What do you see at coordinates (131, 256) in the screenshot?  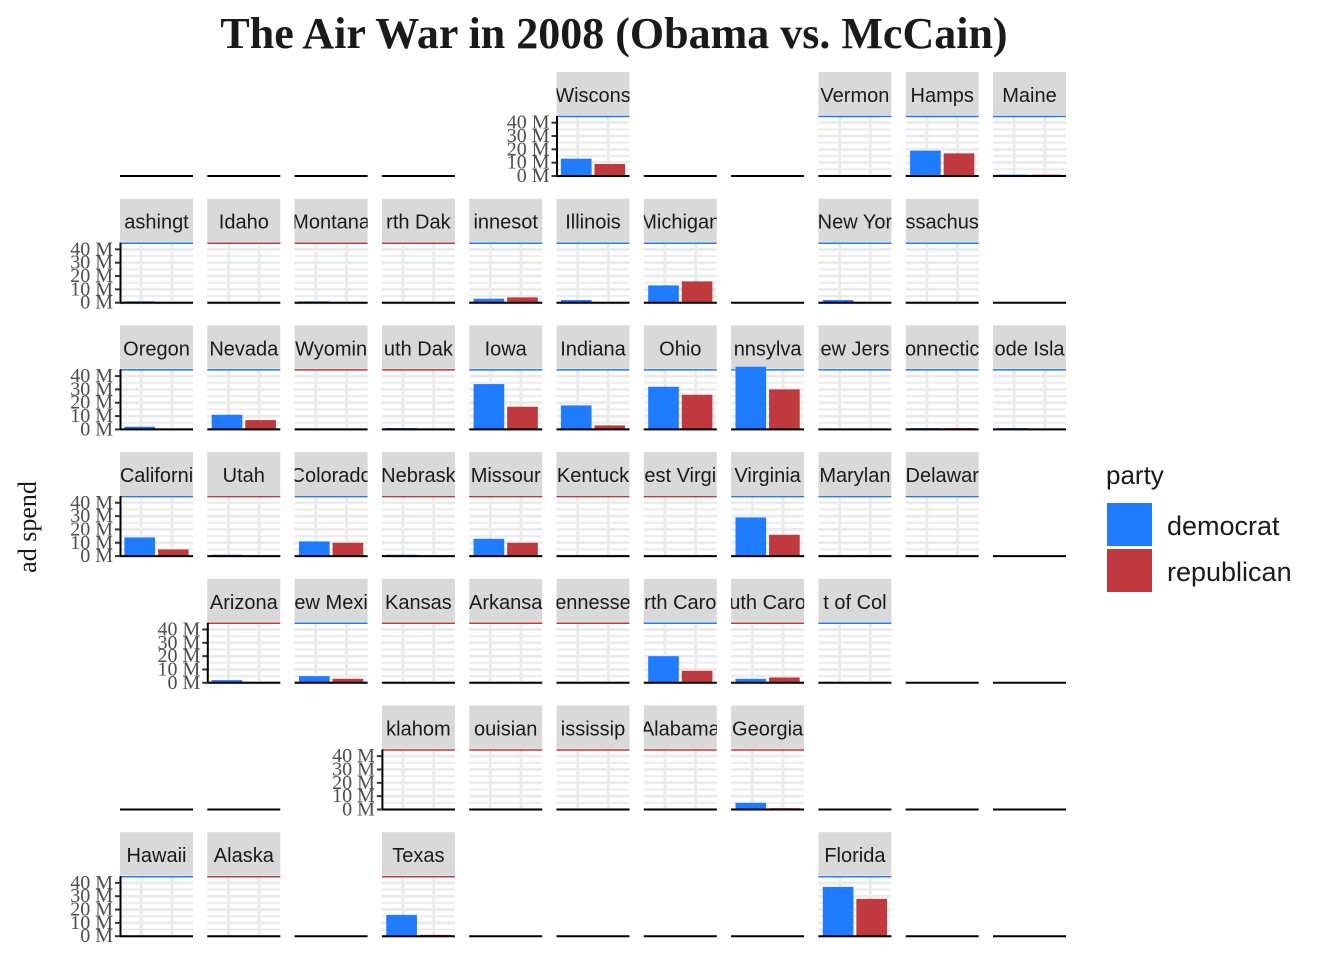 I see `facet-washington: ashingt 0 M10 M20 M30 M40 M` at bounding box center [131, 256].